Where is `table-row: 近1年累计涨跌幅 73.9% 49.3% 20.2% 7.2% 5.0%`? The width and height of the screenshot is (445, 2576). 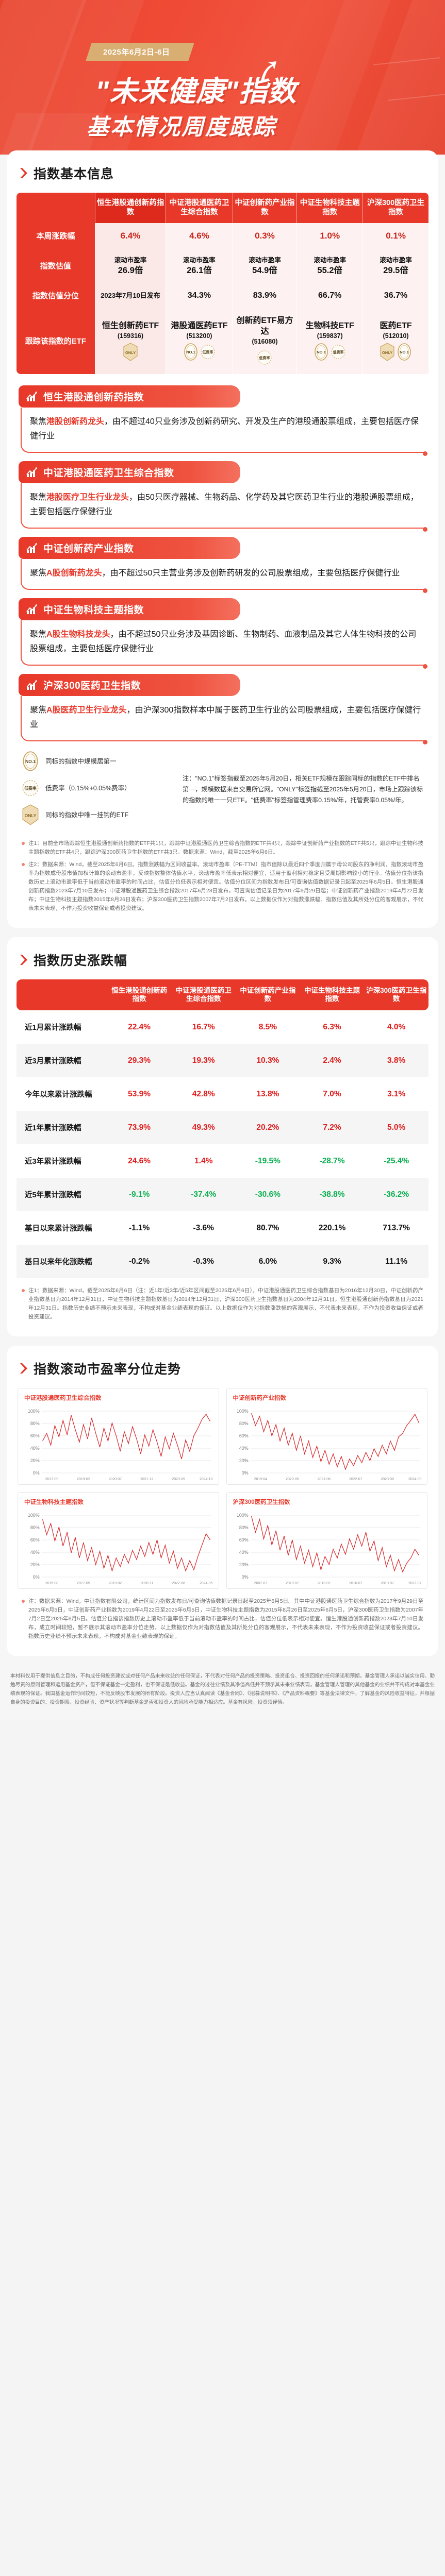 table-row: 近1年累计涨跌幅 73.9% 49.3% 20.2% 7.2% 5.0% is located at coordinates (223, 1128).